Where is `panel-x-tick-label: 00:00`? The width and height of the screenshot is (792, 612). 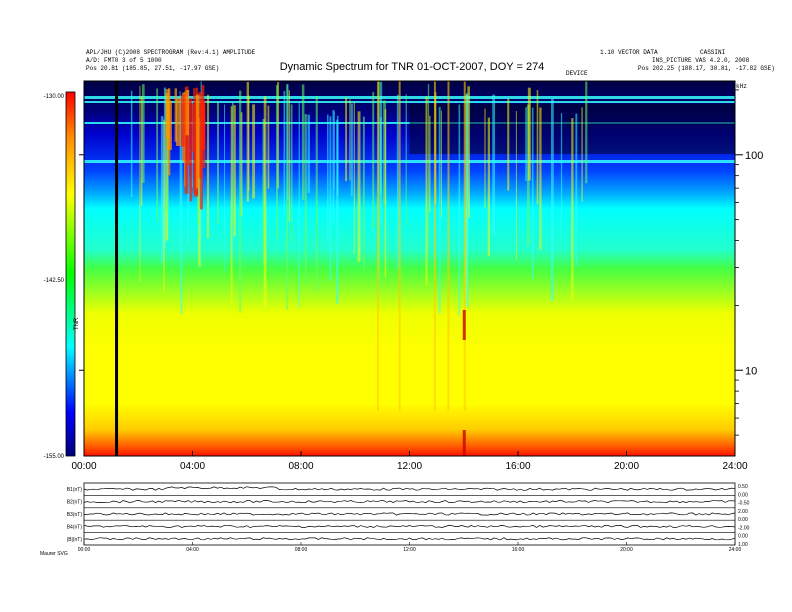 panel-x-tick-label: 00:00 is located at coordinates (84, 550).